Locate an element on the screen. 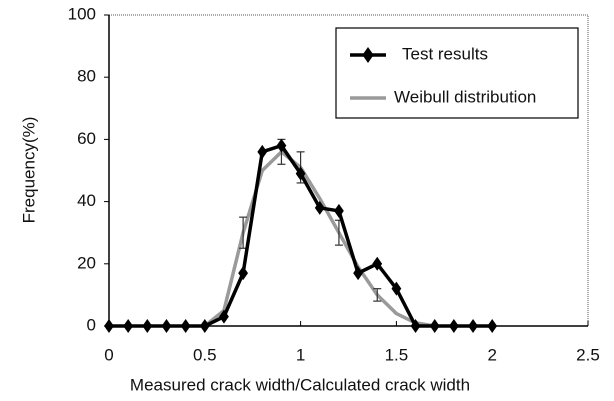 This screenshot has height=401, width=614. y-tick-label: 80 is located at coordinates (86, 76).